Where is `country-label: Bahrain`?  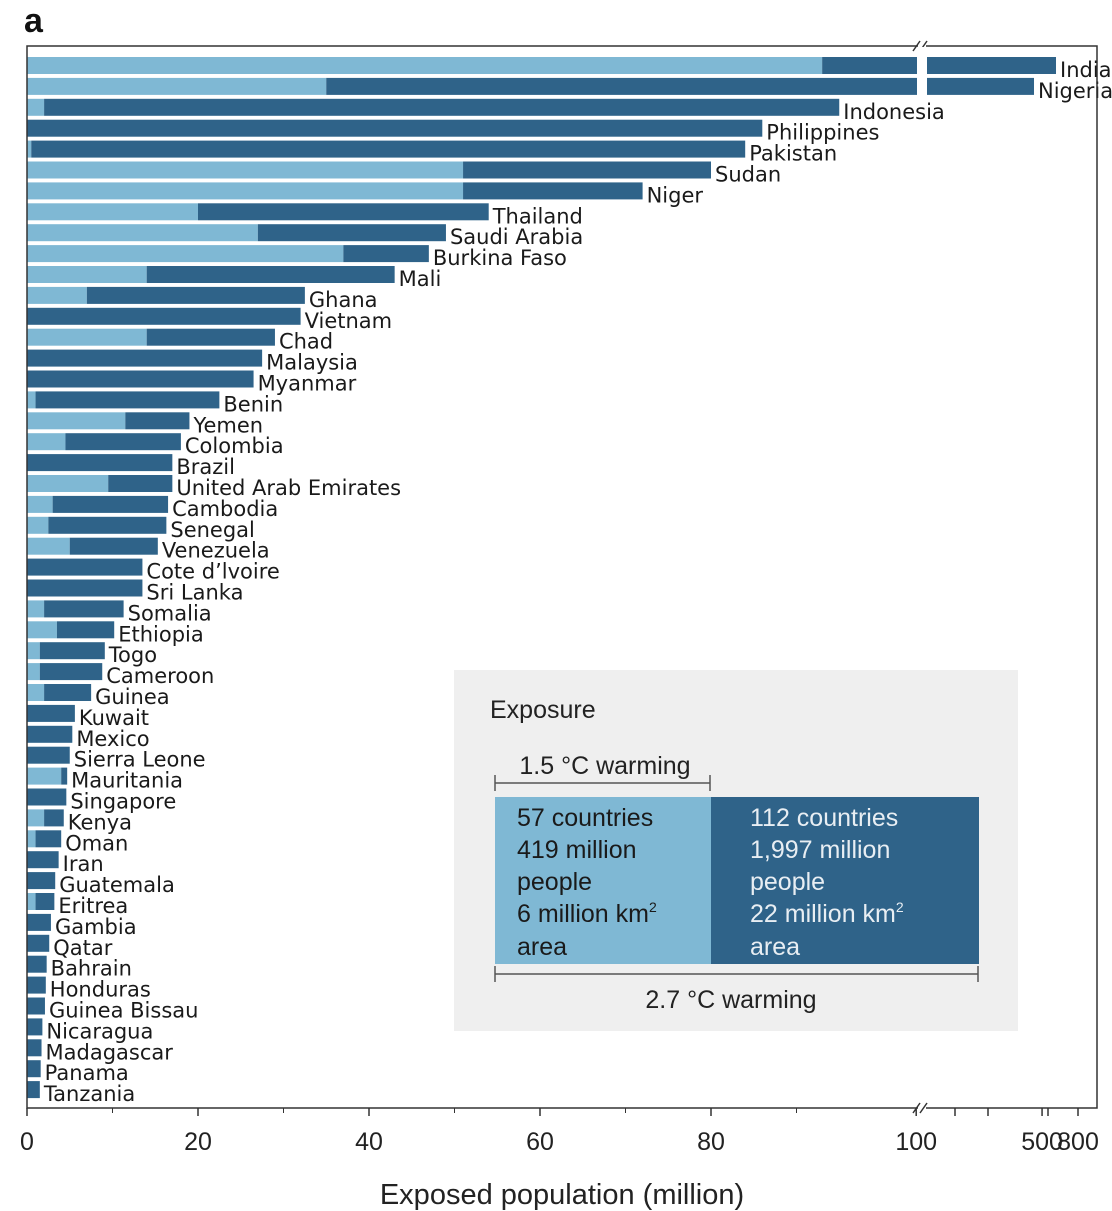 country-label: Bahrain is located at coordinates (91, 969).